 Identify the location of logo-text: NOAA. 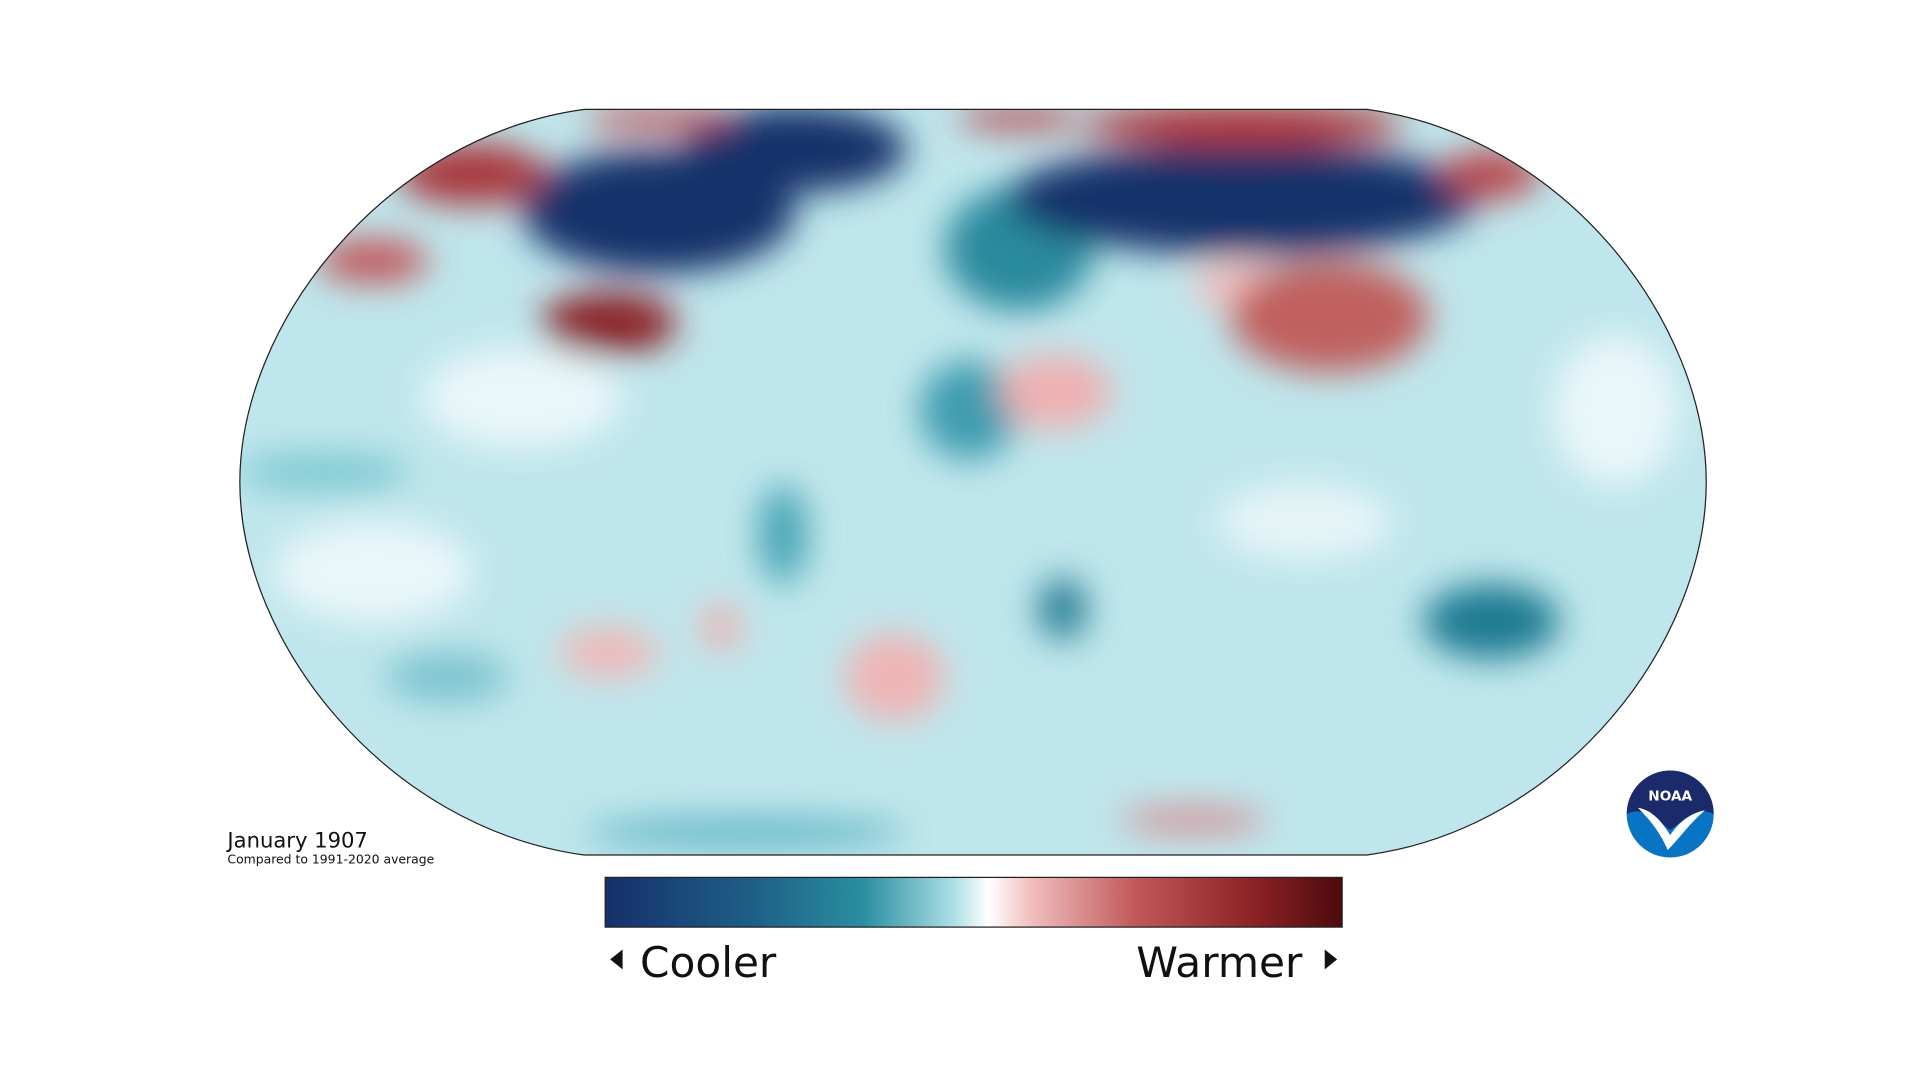
(1670, 796).